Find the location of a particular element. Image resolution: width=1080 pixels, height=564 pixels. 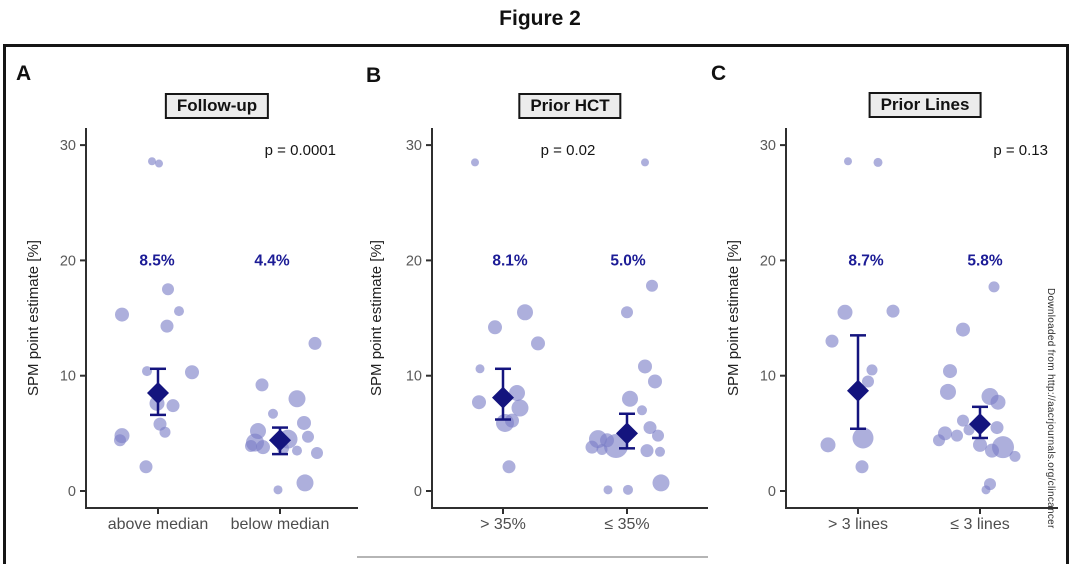

mean-value-label: 8.1% is located at coordinates (510, 260).